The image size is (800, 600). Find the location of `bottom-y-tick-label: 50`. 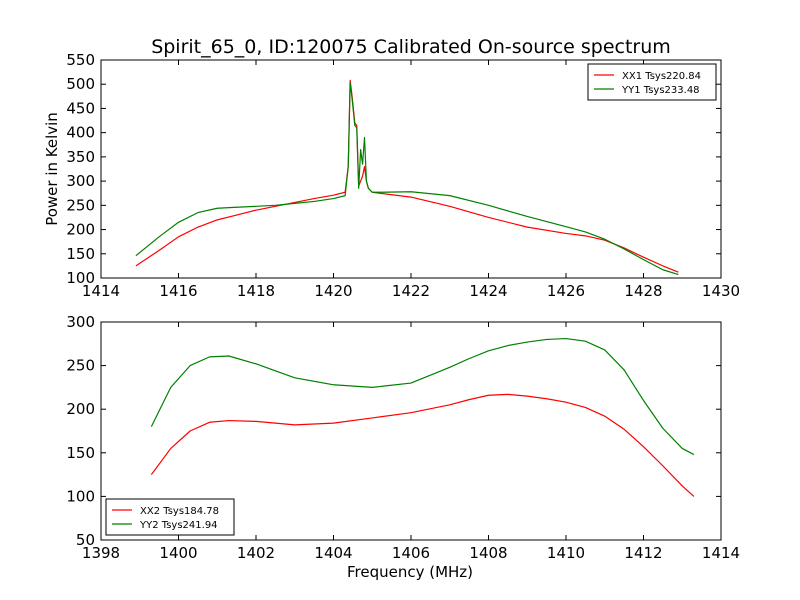

bottom-y-tick-label: 50 is located at coordinates (85, 540).